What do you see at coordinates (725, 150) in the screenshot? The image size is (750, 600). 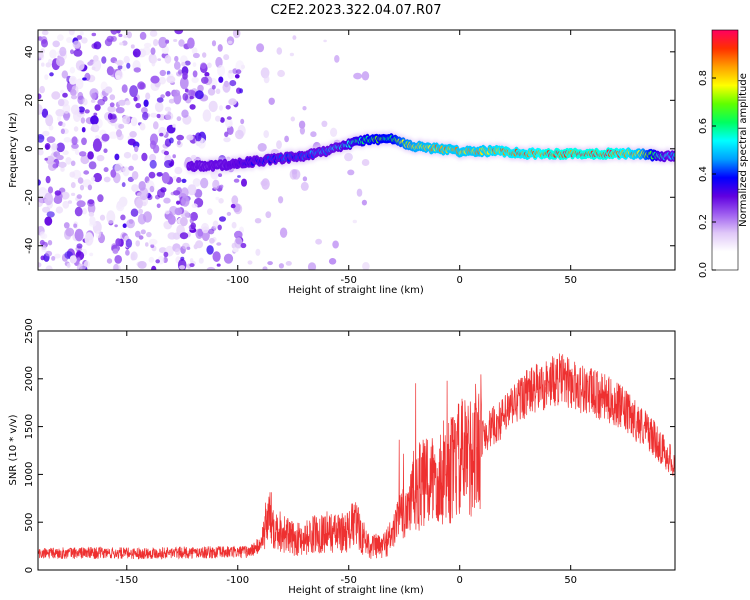 I see `colorbar-frame` at bounding box center [725, 150].